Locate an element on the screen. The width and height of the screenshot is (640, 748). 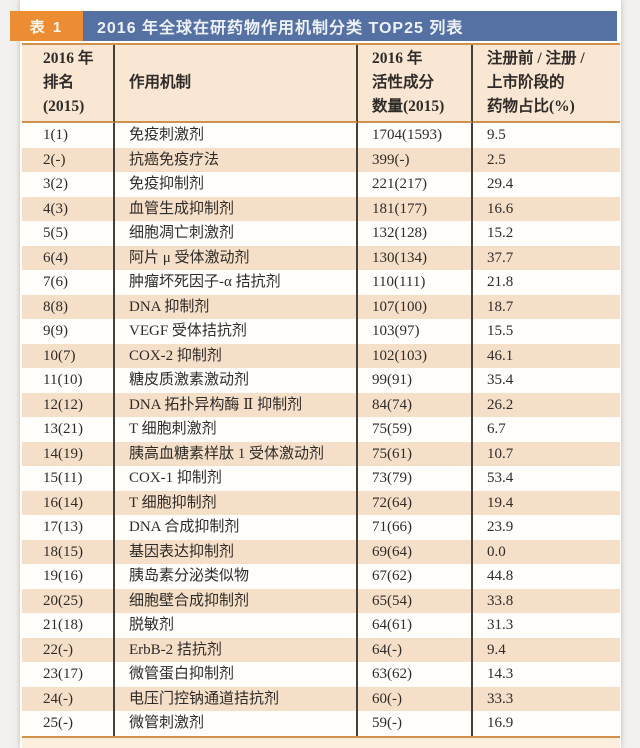
mechanism-cell: T 细胞刺激剂 is located at coordinates (236, 429).